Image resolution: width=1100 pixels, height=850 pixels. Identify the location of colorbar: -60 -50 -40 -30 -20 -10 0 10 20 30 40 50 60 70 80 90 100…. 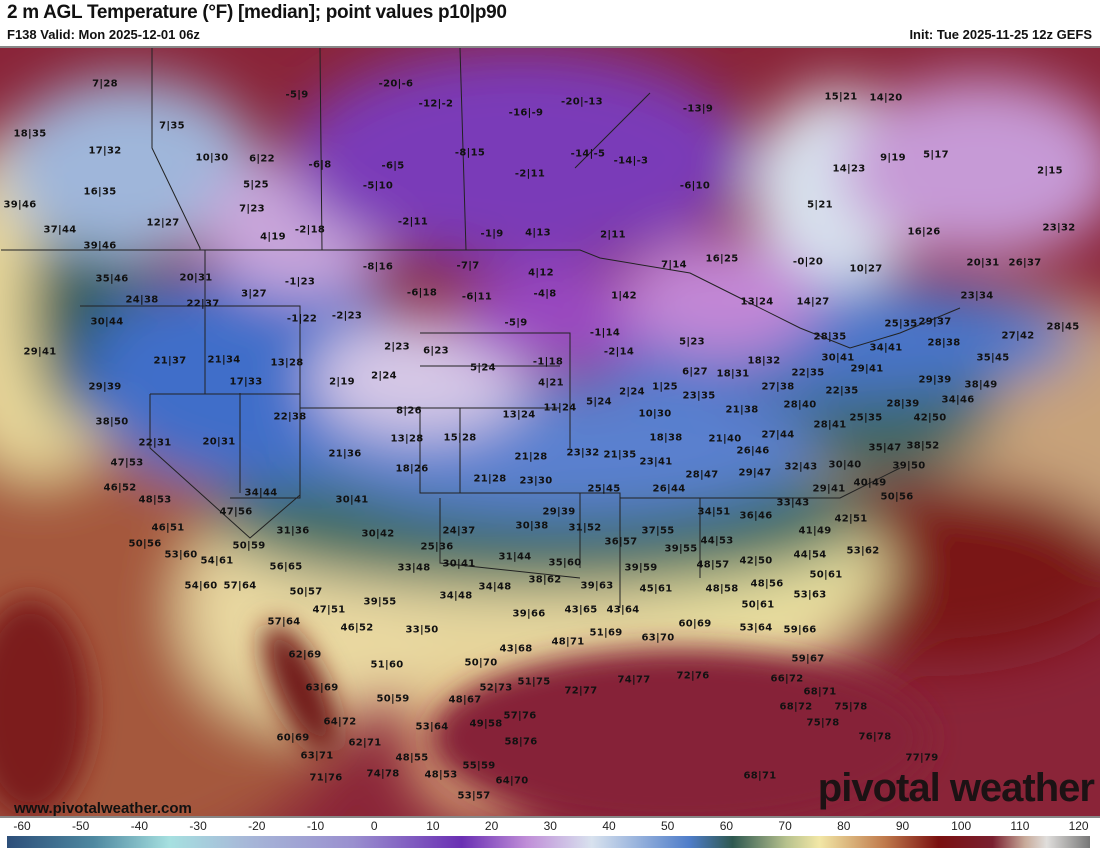
(550, 834).